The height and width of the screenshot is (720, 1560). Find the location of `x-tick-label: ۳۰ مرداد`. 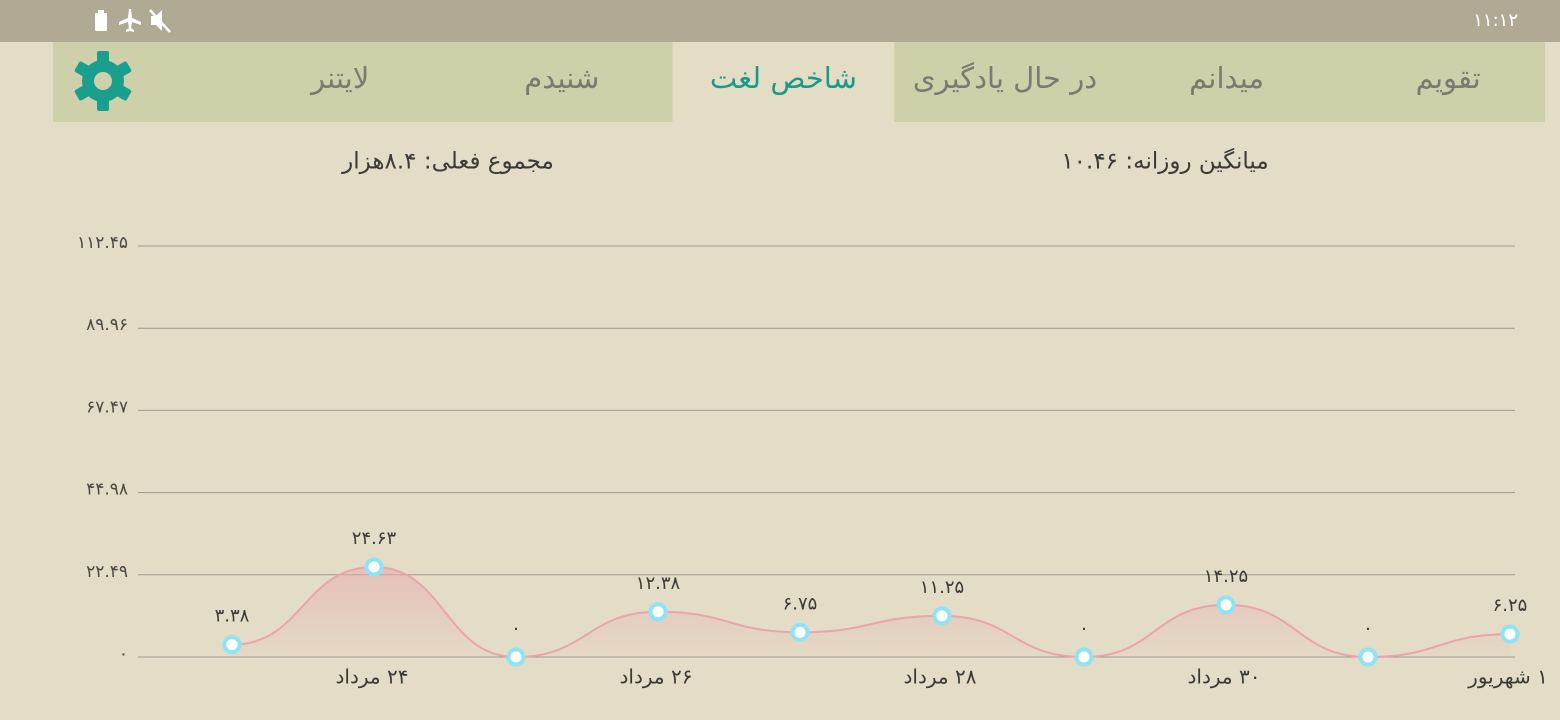

x-tick-label: ۳۰ مرداد is located at coordinates (1224, 677).